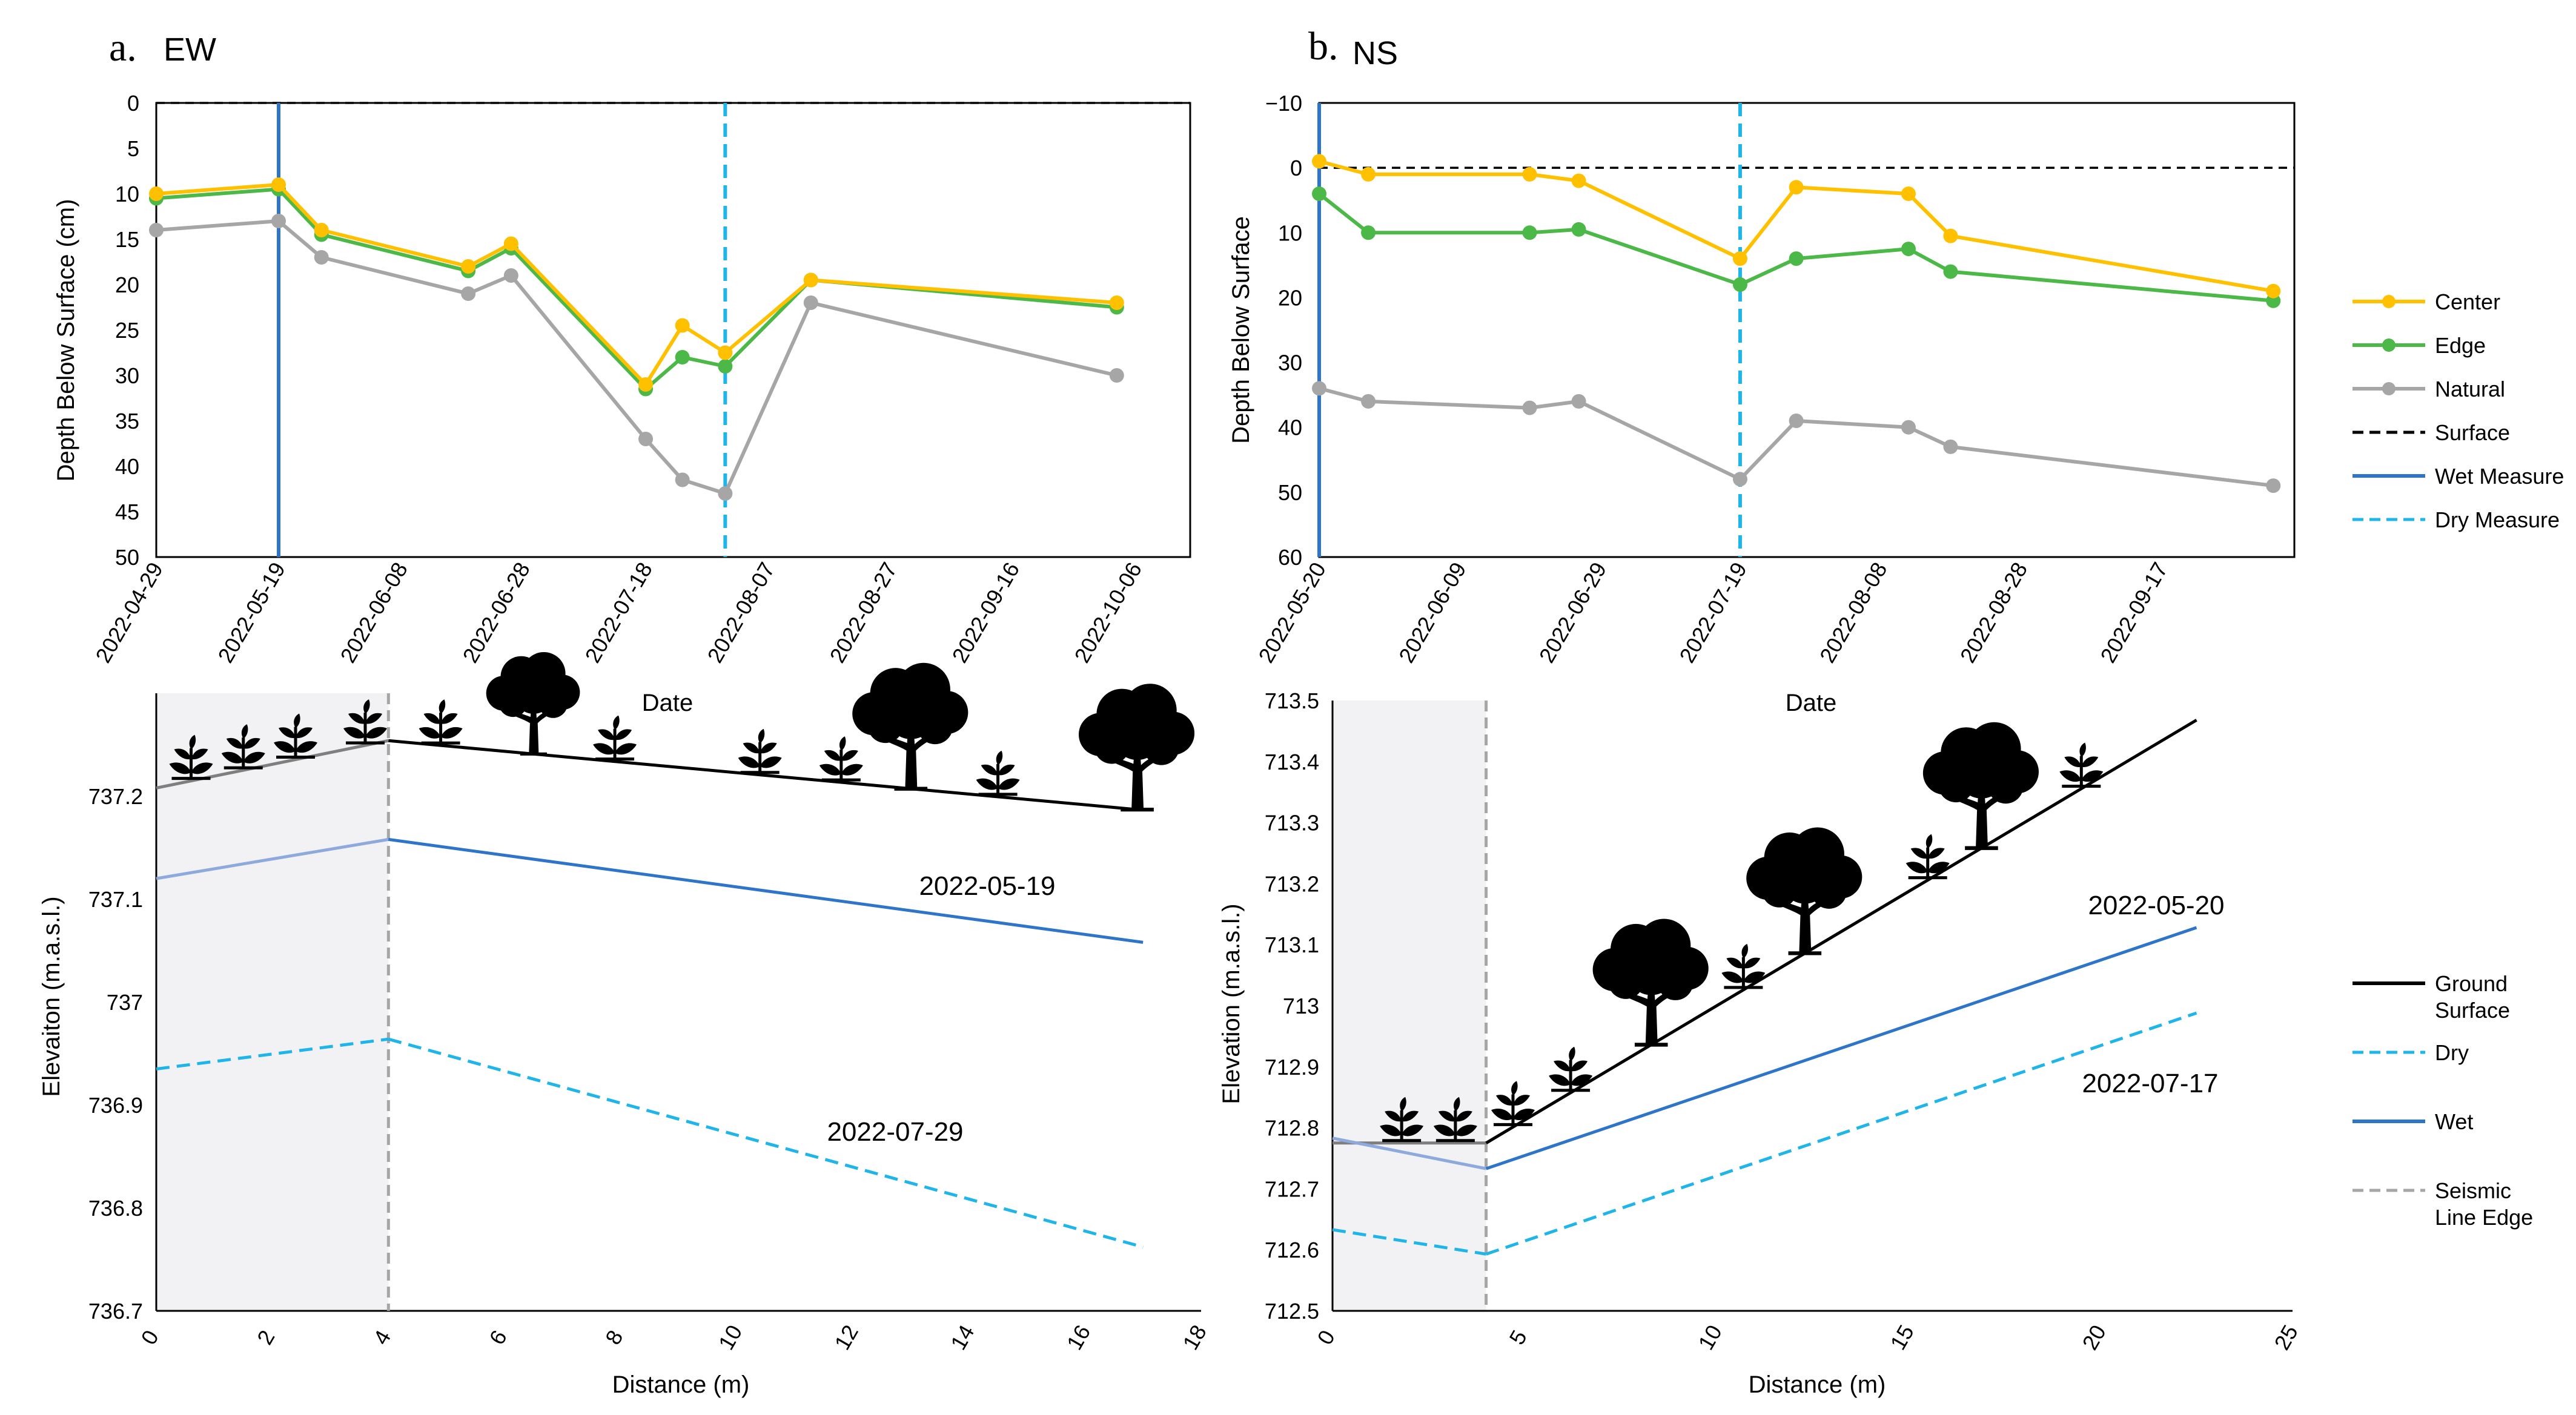 The height and width of the screenshot is (1415, 2576). Describe the element at coordinates (2499, 476) in the screenshot. I see `legend-label: Wet Measure` at that location.